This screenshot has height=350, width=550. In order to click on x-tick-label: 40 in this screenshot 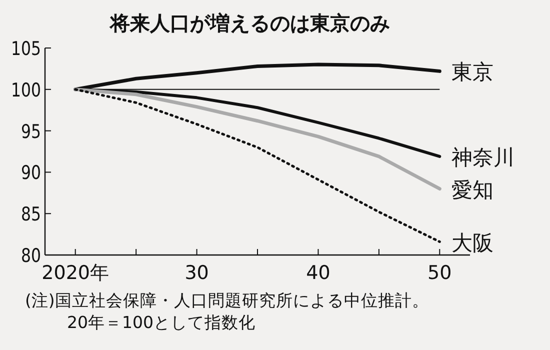, I will do `click(318, 273)`.